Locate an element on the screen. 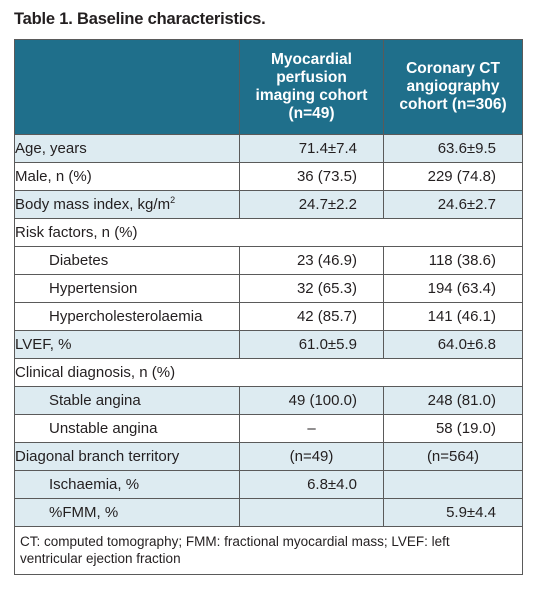 The height and width of the screenshot is (608, 536). header-mpi-line: imaging cohort is located at coordinates (312, 95).